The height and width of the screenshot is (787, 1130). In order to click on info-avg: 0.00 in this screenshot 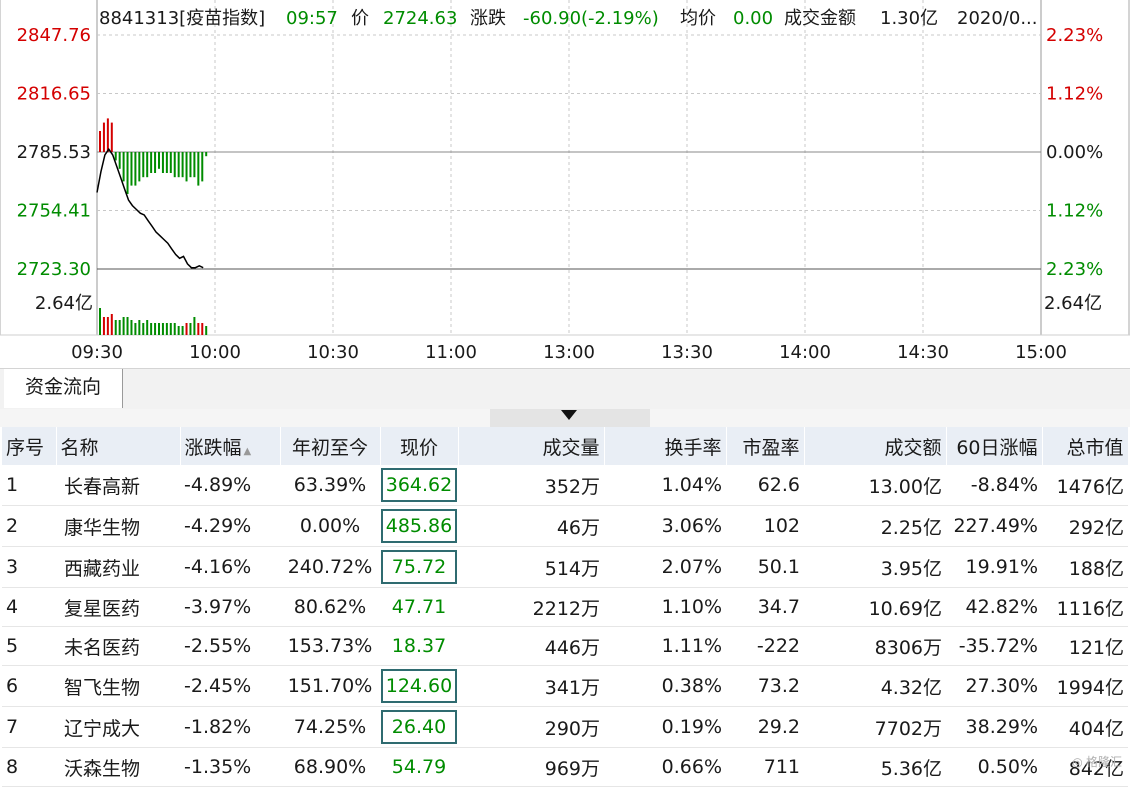, I will do `click(753, 18)`.